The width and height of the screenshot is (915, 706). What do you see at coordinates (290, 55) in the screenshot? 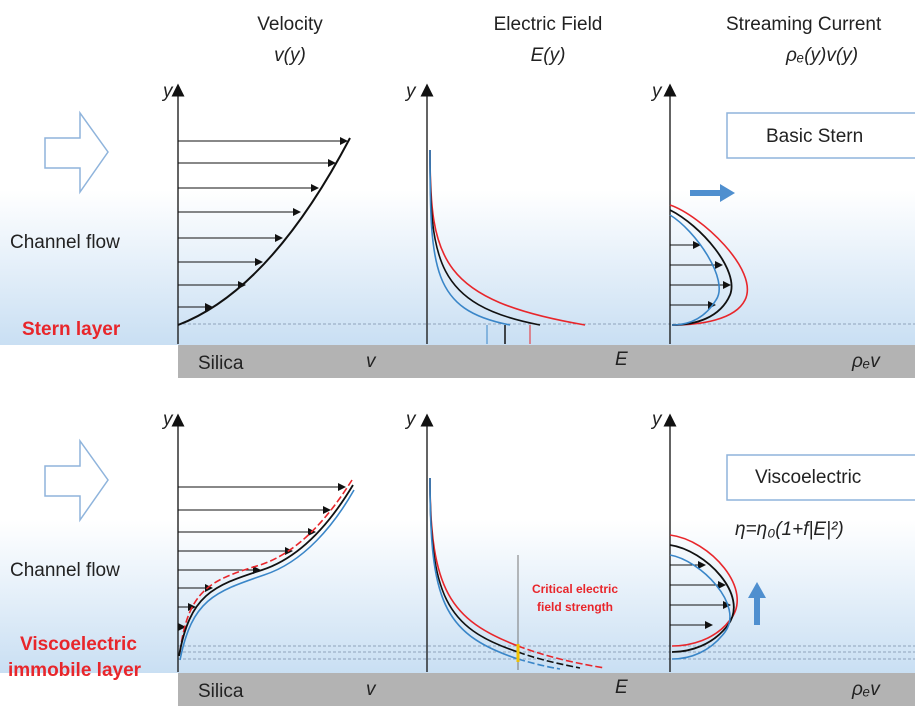
I see `column-subtitle: v(y)` at bounding box center [290, 55].